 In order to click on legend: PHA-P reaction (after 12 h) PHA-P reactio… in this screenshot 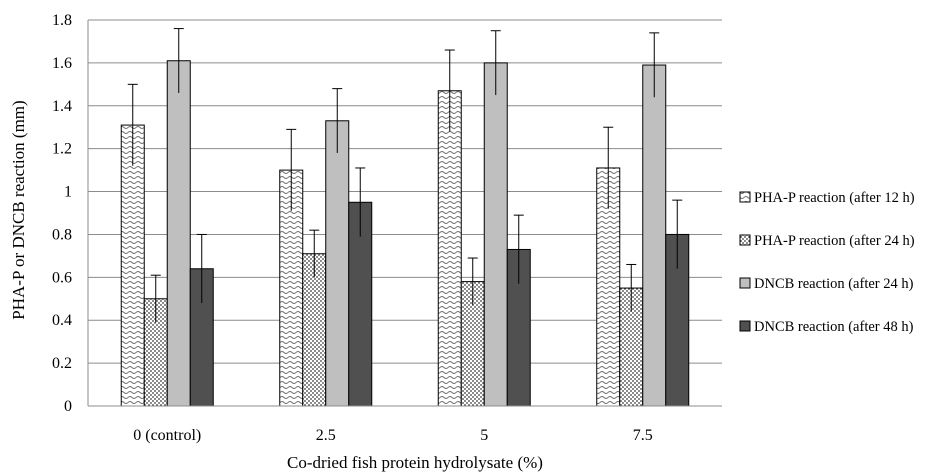, I will do `click(827, 262)`.